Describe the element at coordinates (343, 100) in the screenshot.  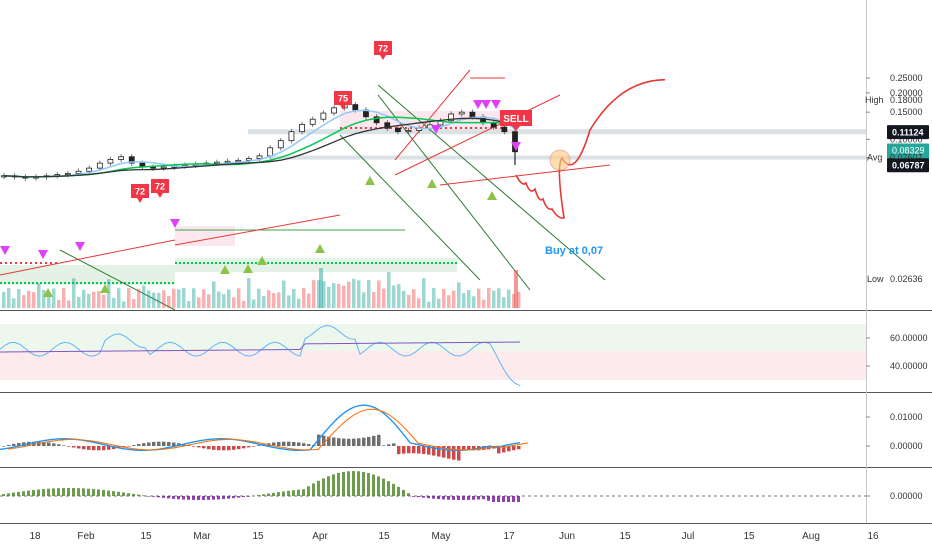
I see `rsi-marker-tag-shape` at that location.